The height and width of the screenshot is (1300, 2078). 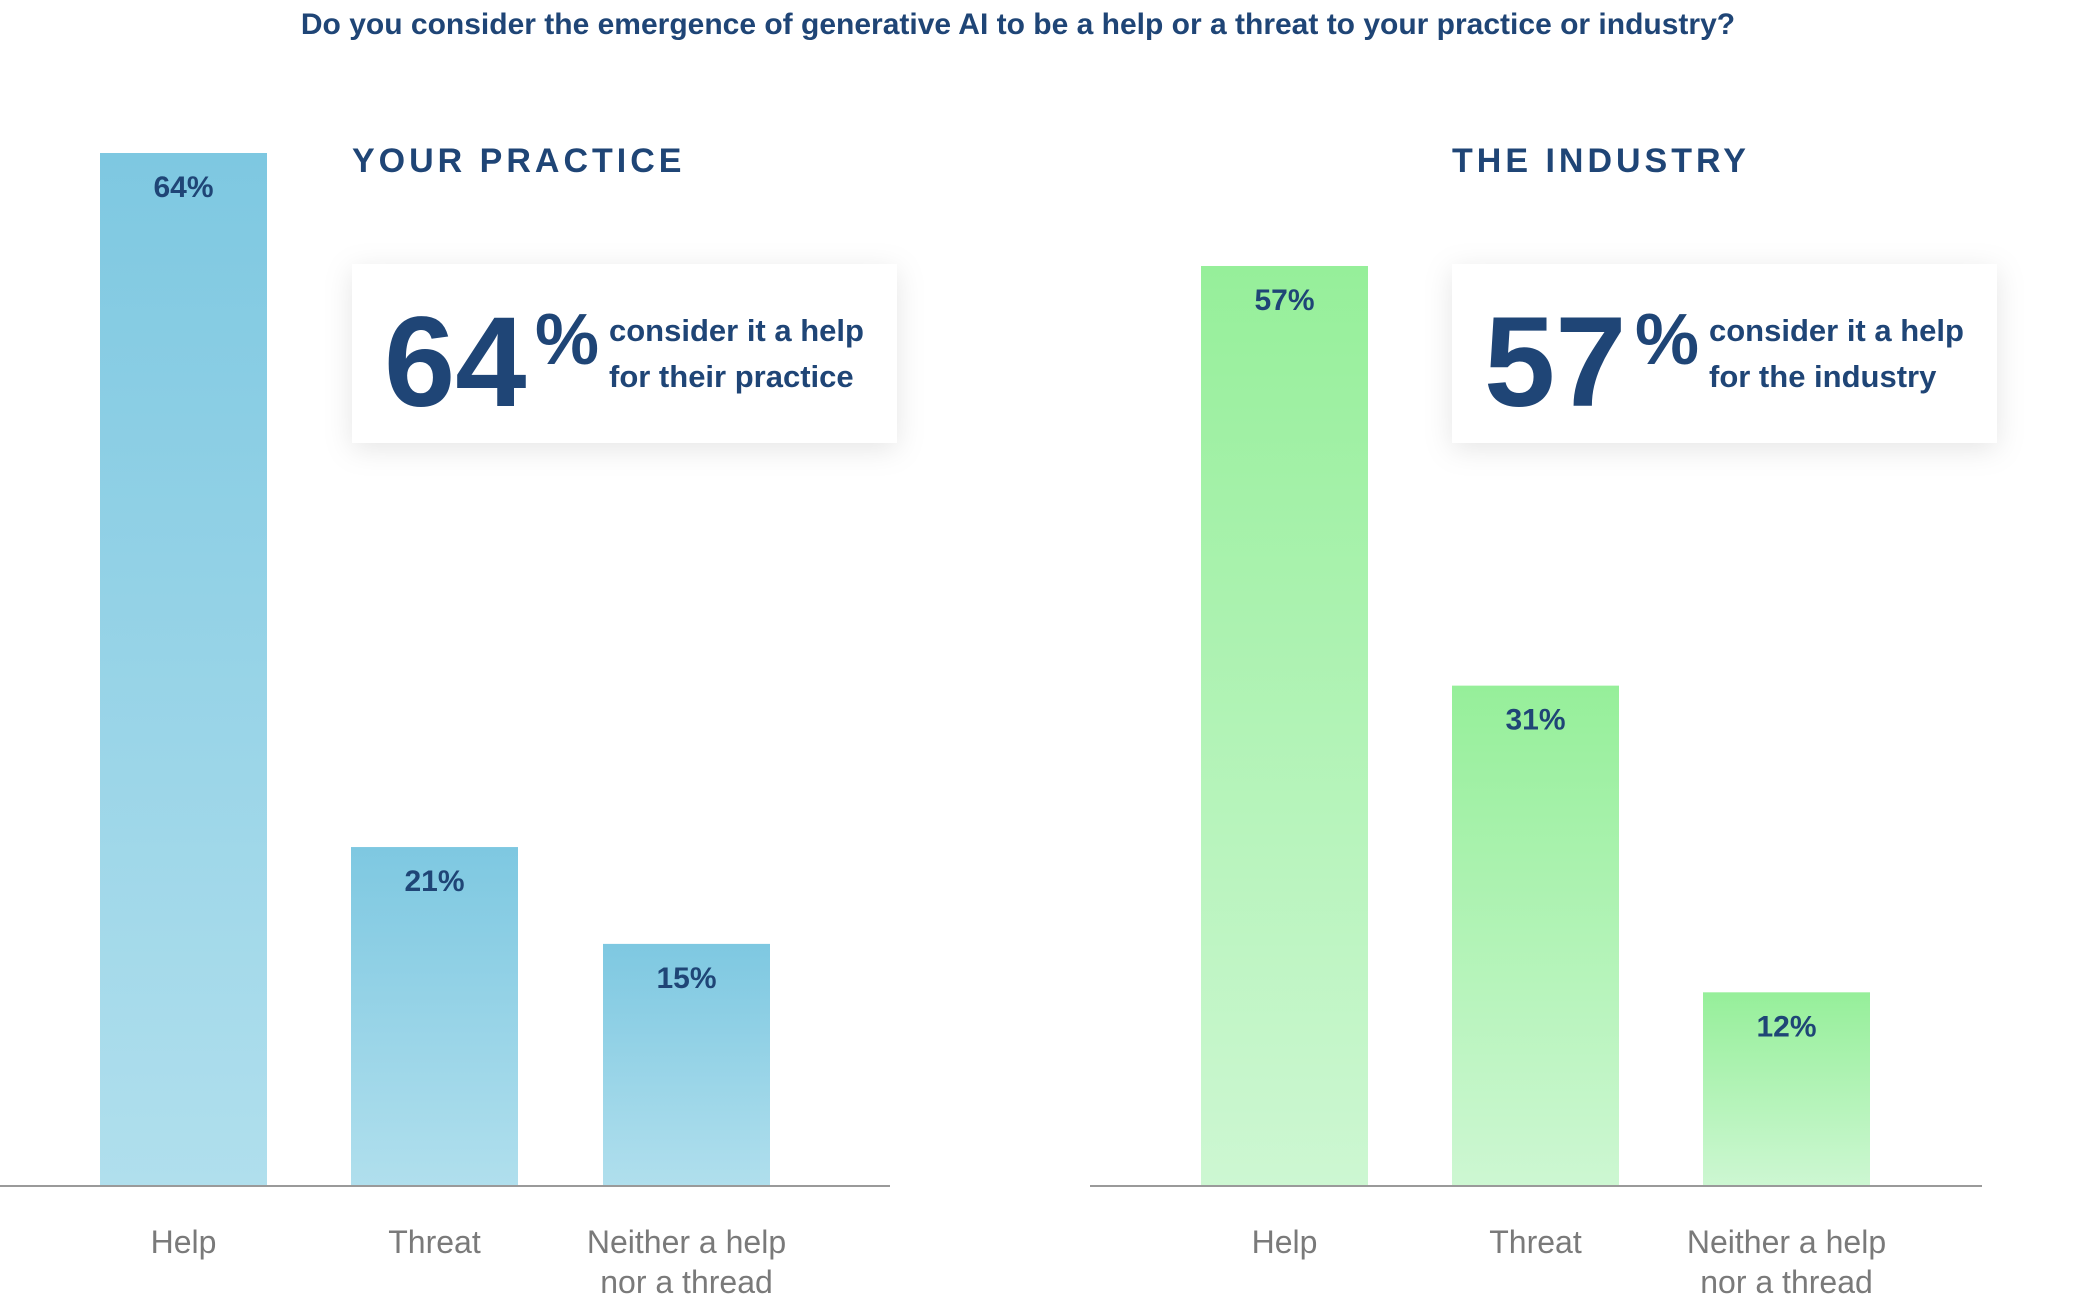 I want to click on callout-number: 57, so click(x=1555, y=362).